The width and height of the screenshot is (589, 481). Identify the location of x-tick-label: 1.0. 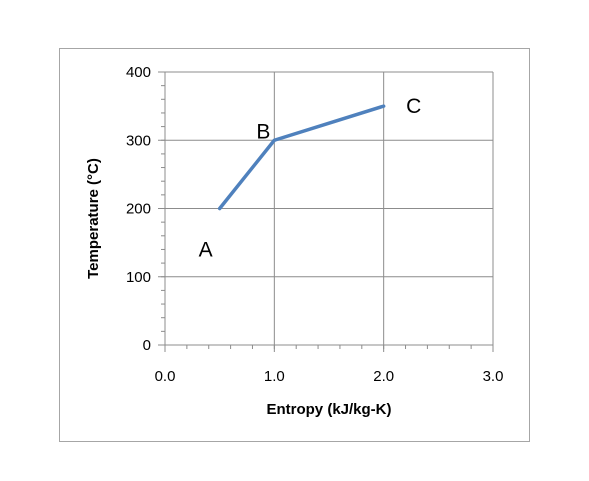
(274, 376).